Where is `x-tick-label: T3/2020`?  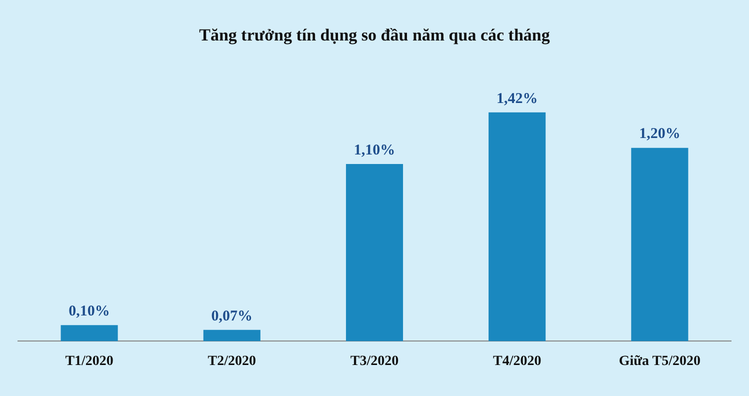 x-tick-label: T3/2020 is located at coordinates (374, 362).